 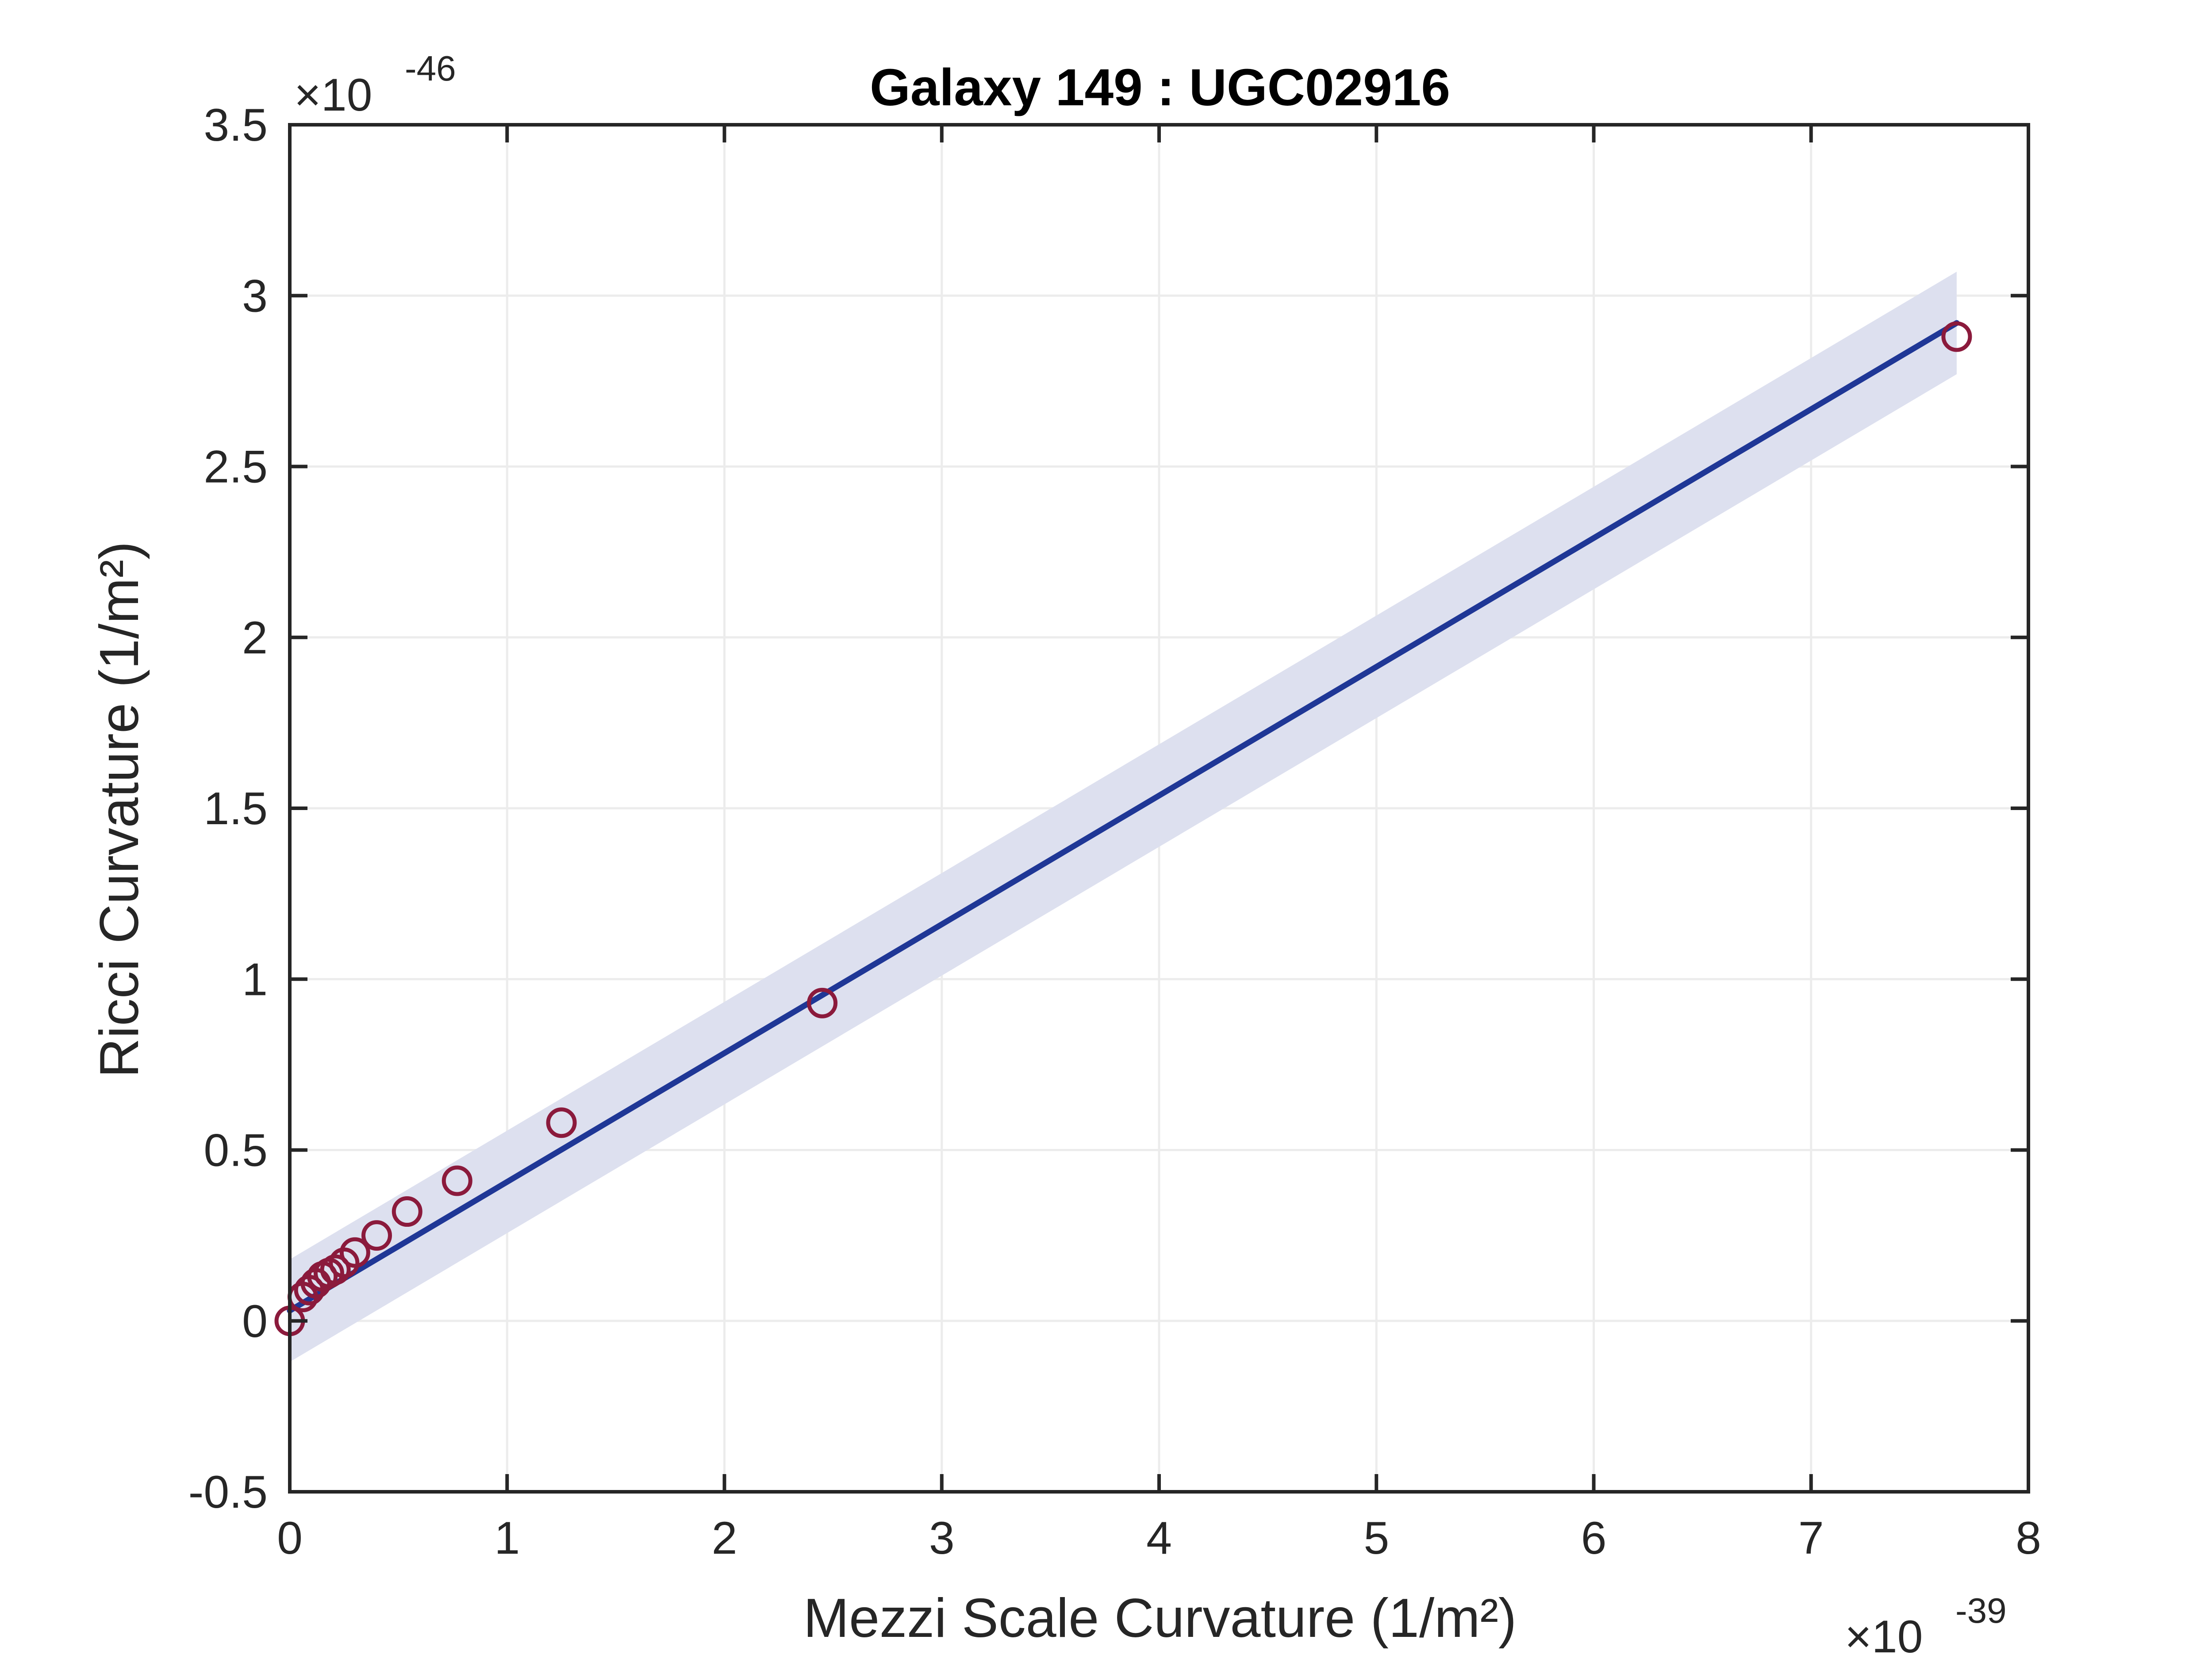 I want to click on y-tick-label: 0.5, so click(x=236, y=1151).